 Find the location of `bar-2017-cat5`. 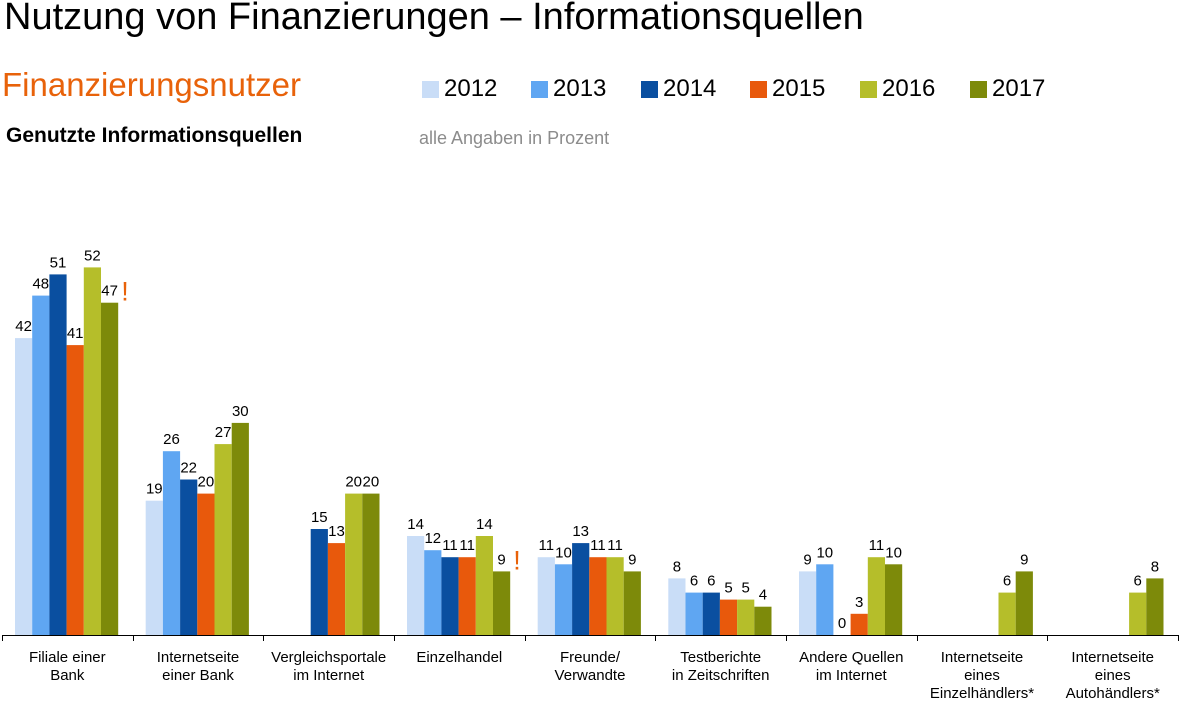

bar-2017-cat5 is located at coordinates (763, 620).